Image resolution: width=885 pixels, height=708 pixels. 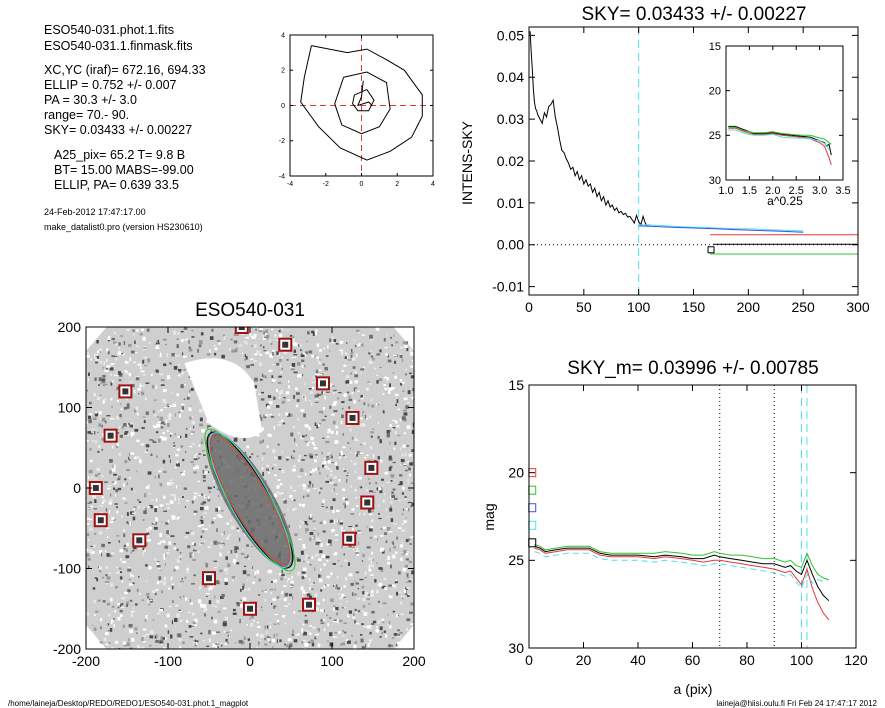 What do you see at coordinates (681, 562) in the screenshot?
I see `mag-series-green` at bounding box center [681, 562].